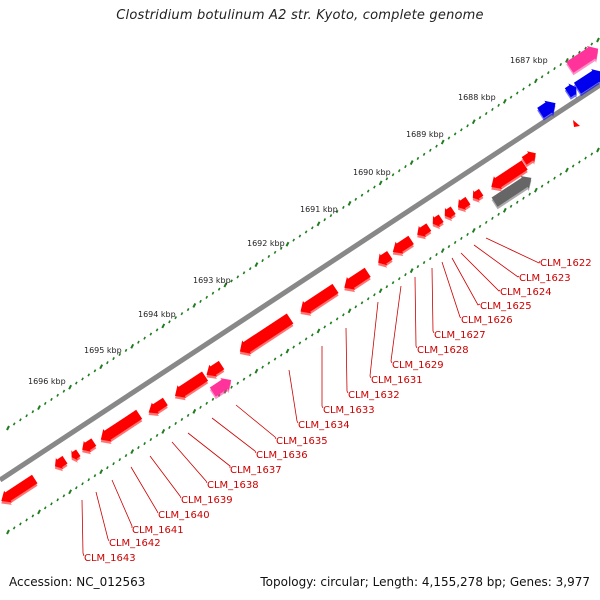  I want to click on accession-text: Accession: NC_012563, so click(77, 582).